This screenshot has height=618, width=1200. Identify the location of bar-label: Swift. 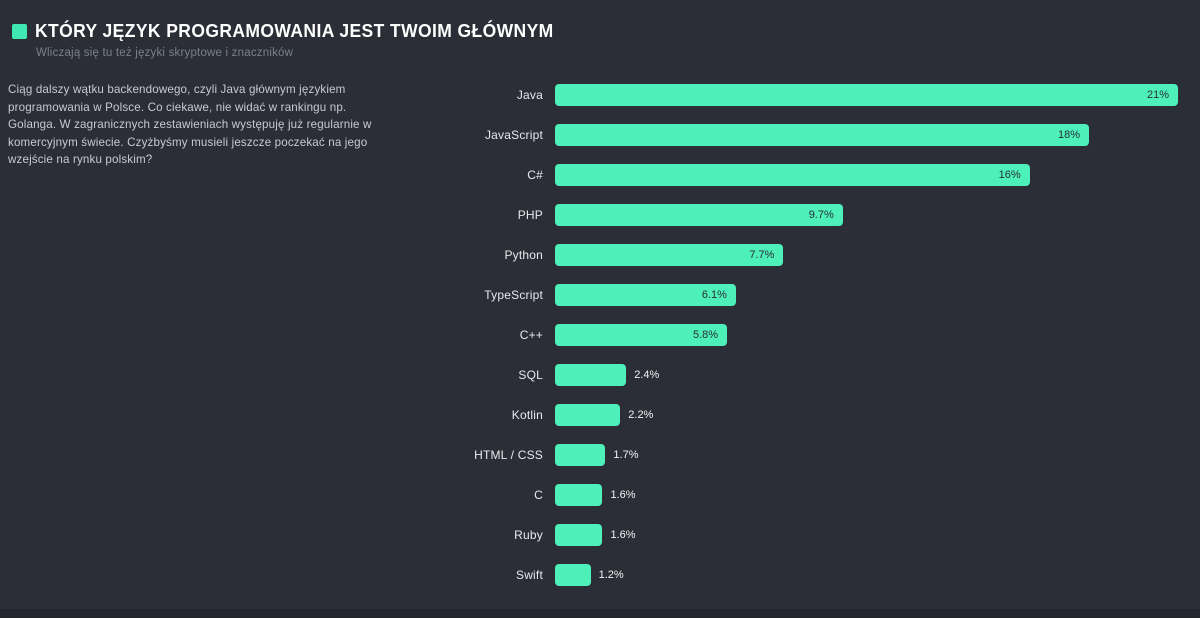
(529, 575).